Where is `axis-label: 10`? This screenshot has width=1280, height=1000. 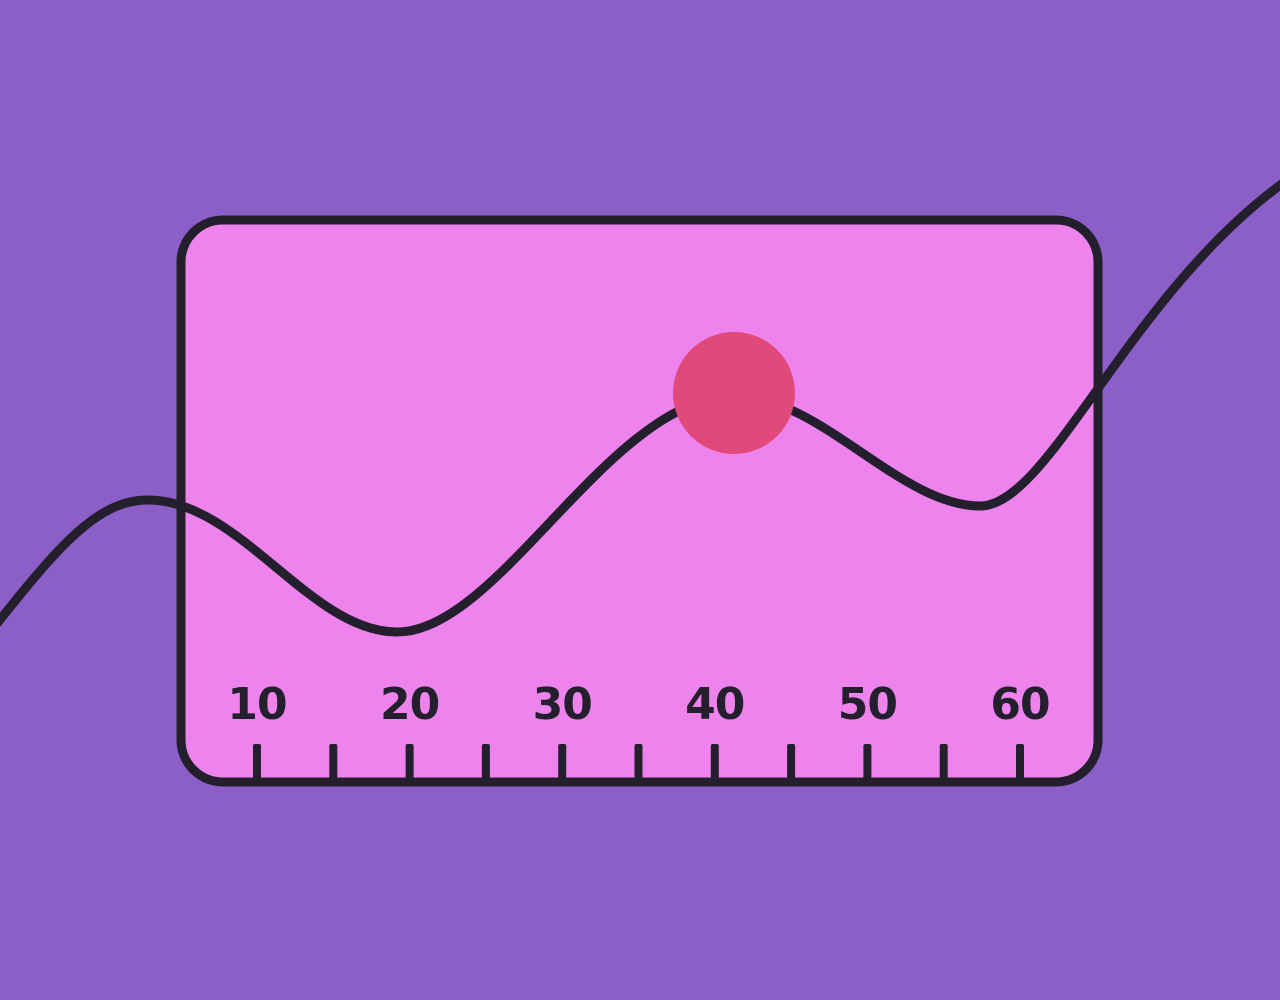 axis-label: 10 is located at coordinates (256, 704).